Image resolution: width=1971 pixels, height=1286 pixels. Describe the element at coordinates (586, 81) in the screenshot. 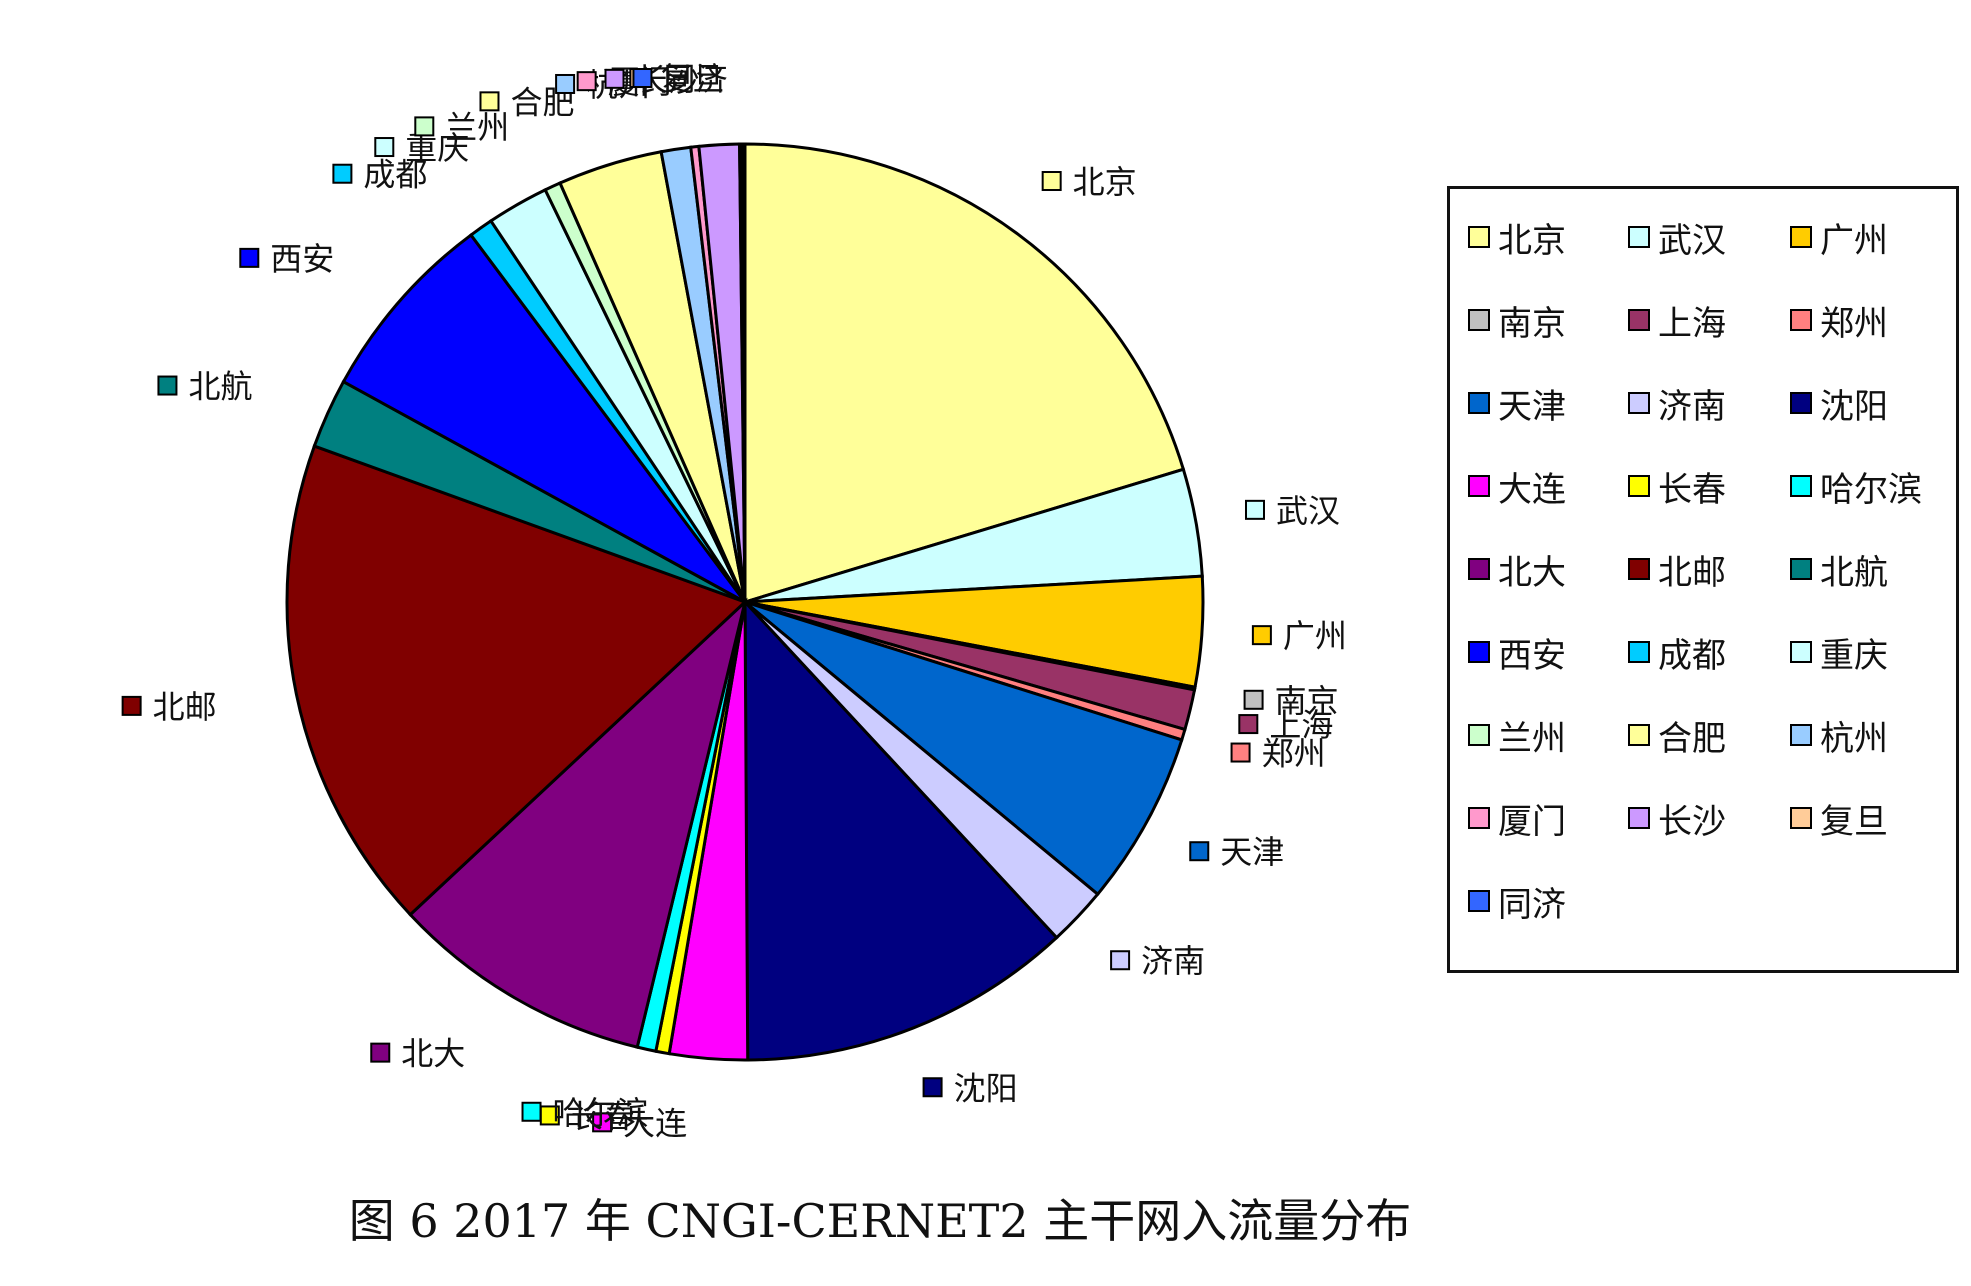

I see `slice-label-swatch-厦门` at that location.